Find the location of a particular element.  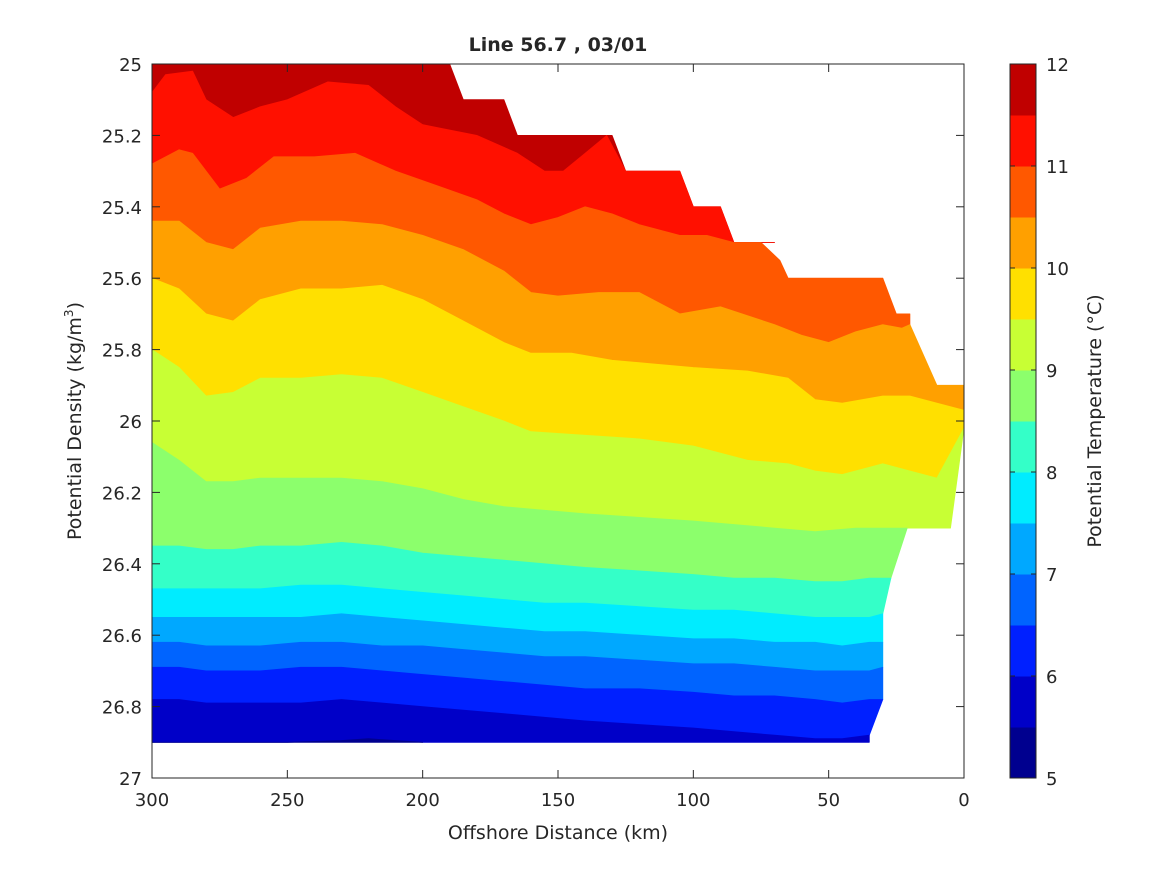

chart-title: Line 56.7 , 03/01 is located at coordinates (558, 45).